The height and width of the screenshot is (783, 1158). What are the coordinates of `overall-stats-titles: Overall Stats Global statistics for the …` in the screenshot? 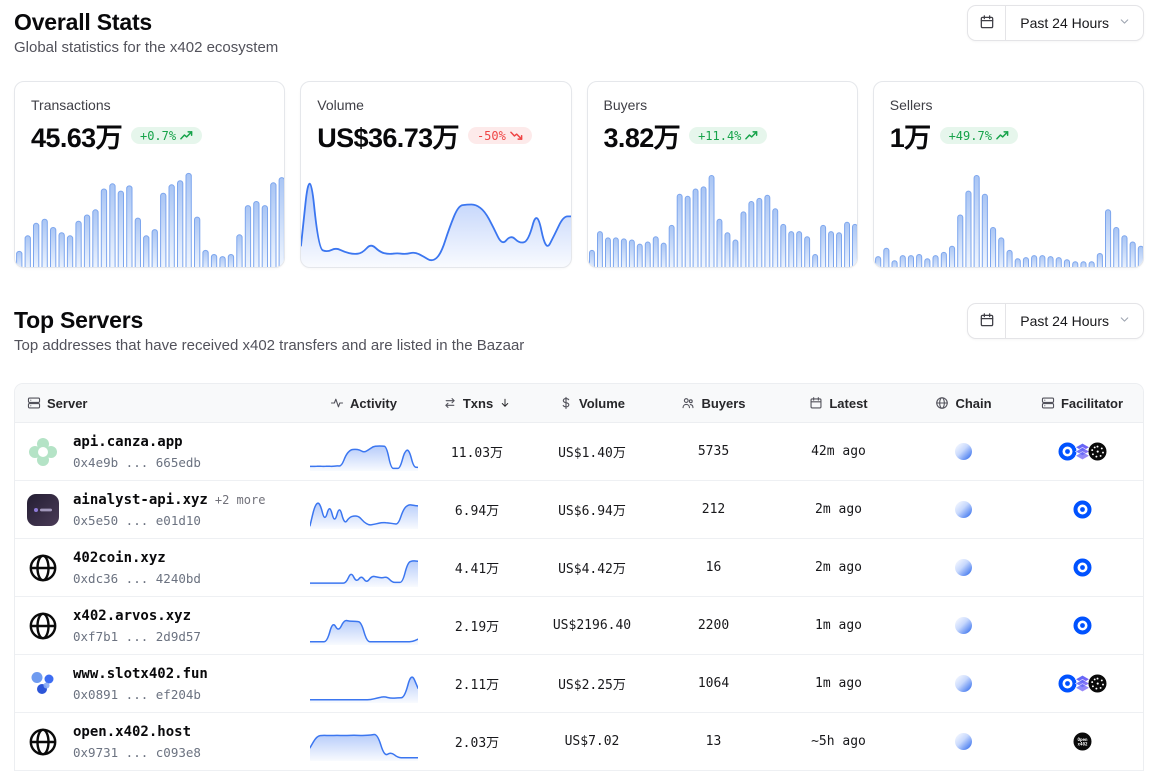 It's located at (146, 28).